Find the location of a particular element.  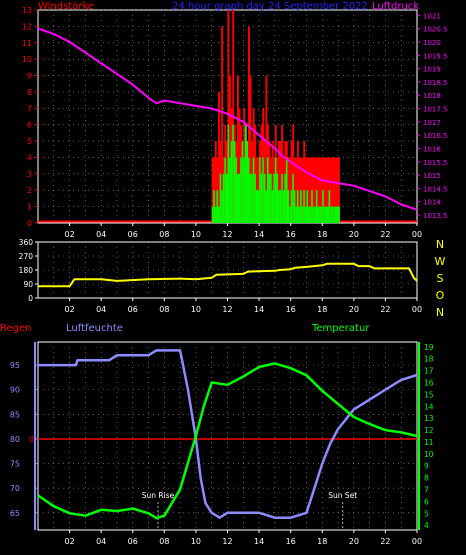

panel-2-x-tick-label: 02 is located at coordinates (69, 309).